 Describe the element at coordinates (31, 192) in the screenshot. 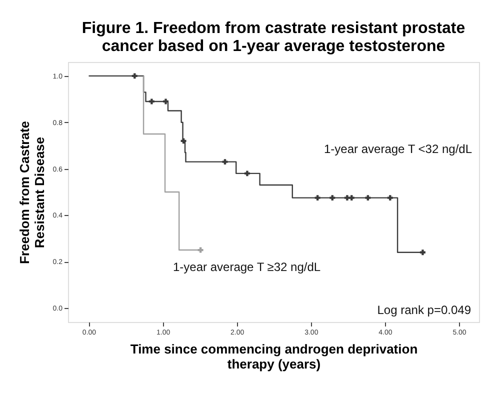

I see `y-axis-title: Freedom from Castrate Resistant Disease` at that location.